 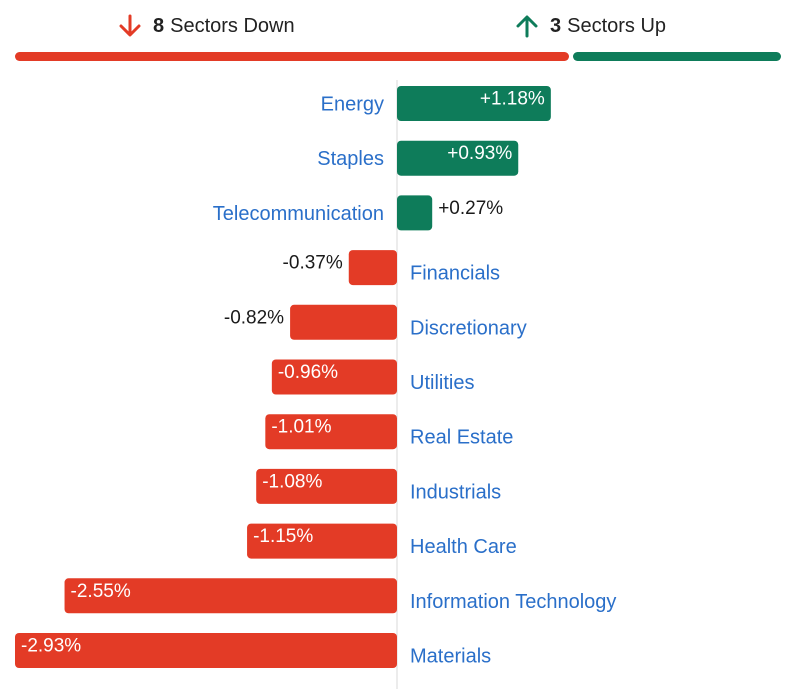 I want to click on sector-name-label: Real Estate, so click(x=461, y=438).